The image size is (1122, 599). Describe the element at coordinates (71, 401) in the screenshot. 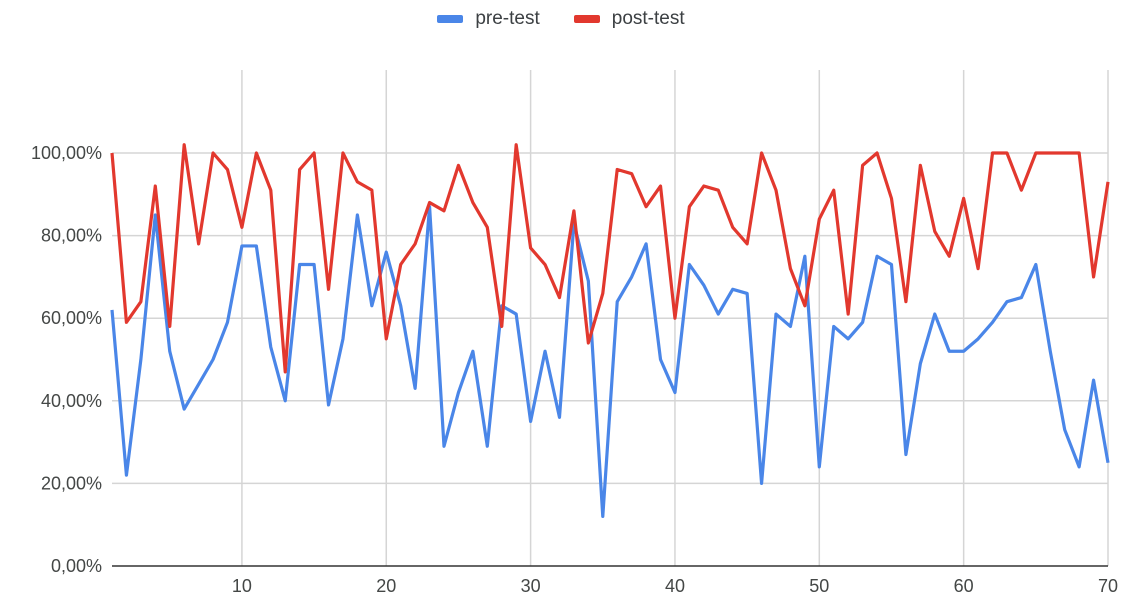

I see `y-tick-label: 40,00%` at that location.